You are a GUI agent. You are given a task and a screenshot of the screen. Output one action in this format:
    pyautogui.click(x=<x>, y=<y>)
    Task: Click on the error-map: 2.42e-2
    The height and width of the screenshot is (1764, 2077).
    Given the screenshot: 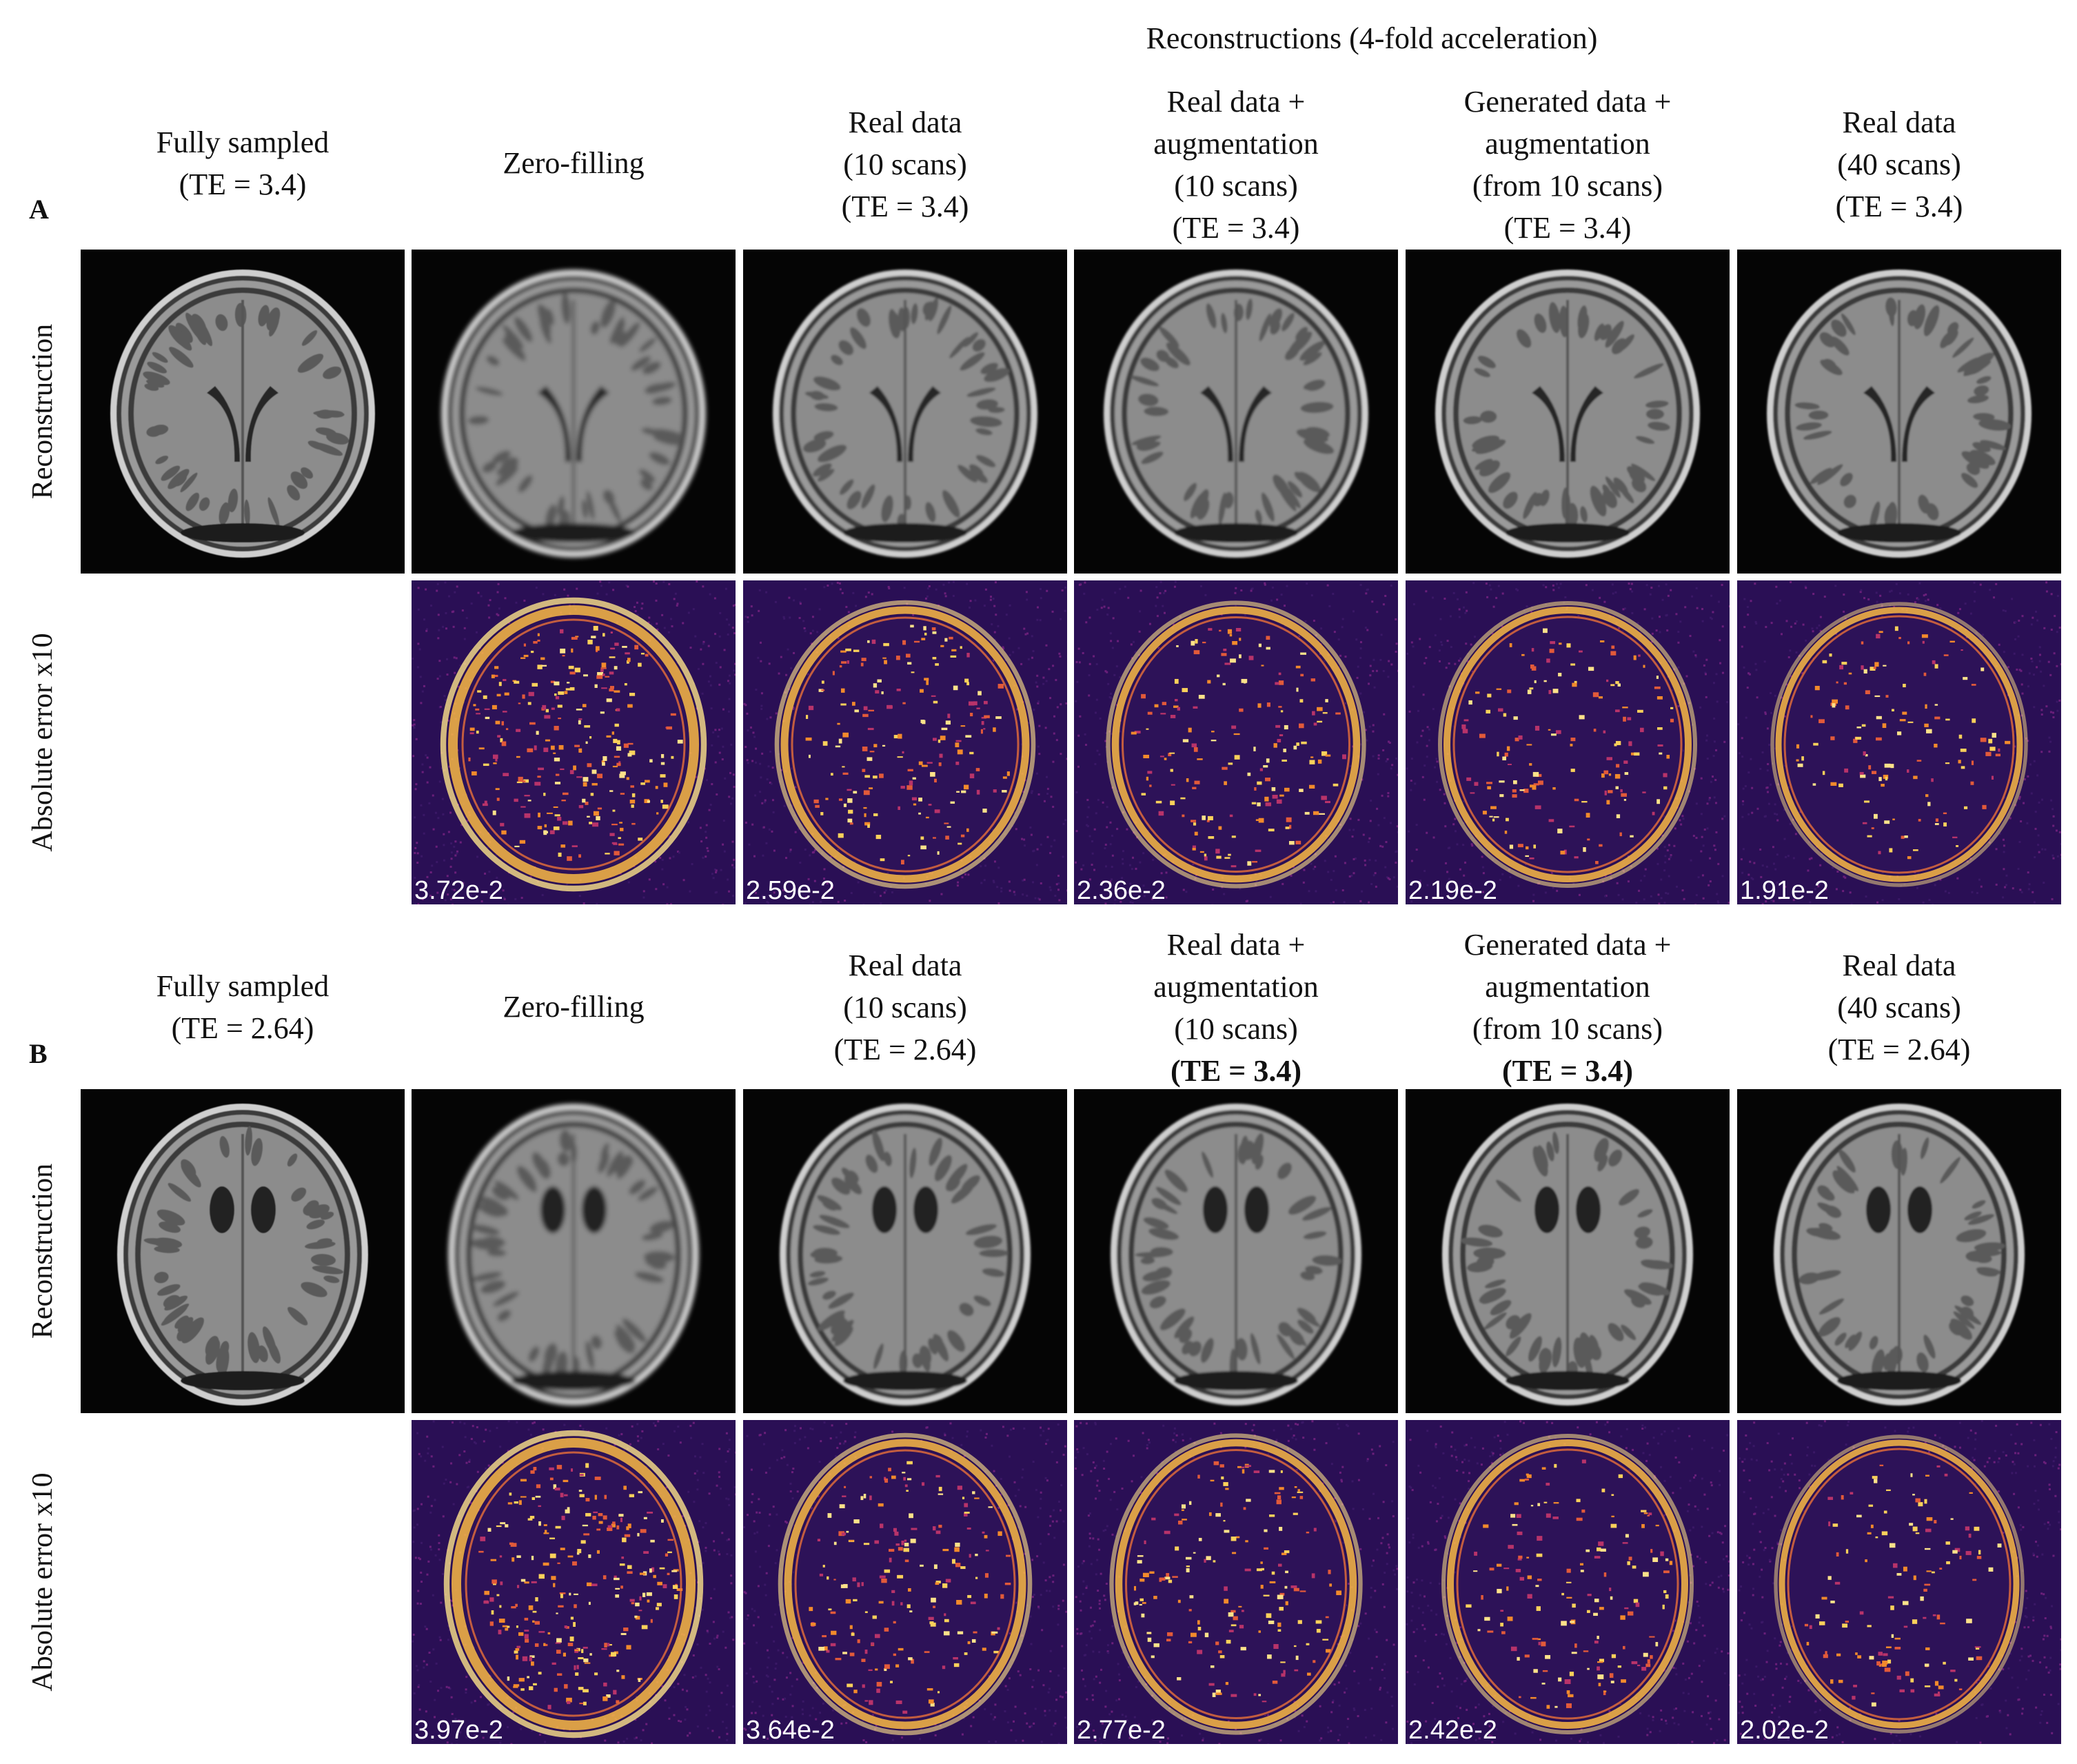 What is the action you would take?
    pyautogui.click(x=1568, y=1582)
    